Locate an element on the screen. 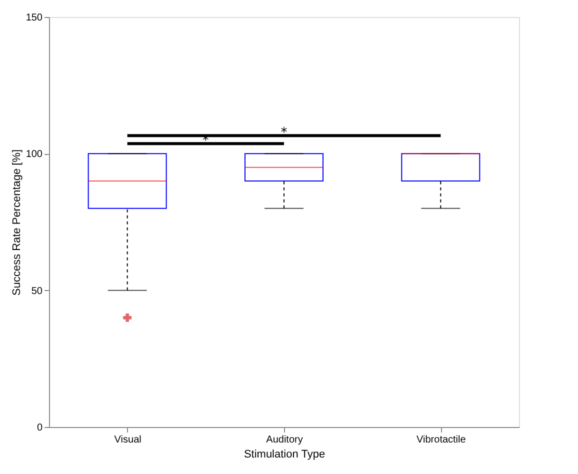  x-tick-label: Auditory is located at coordinates (284, 440).